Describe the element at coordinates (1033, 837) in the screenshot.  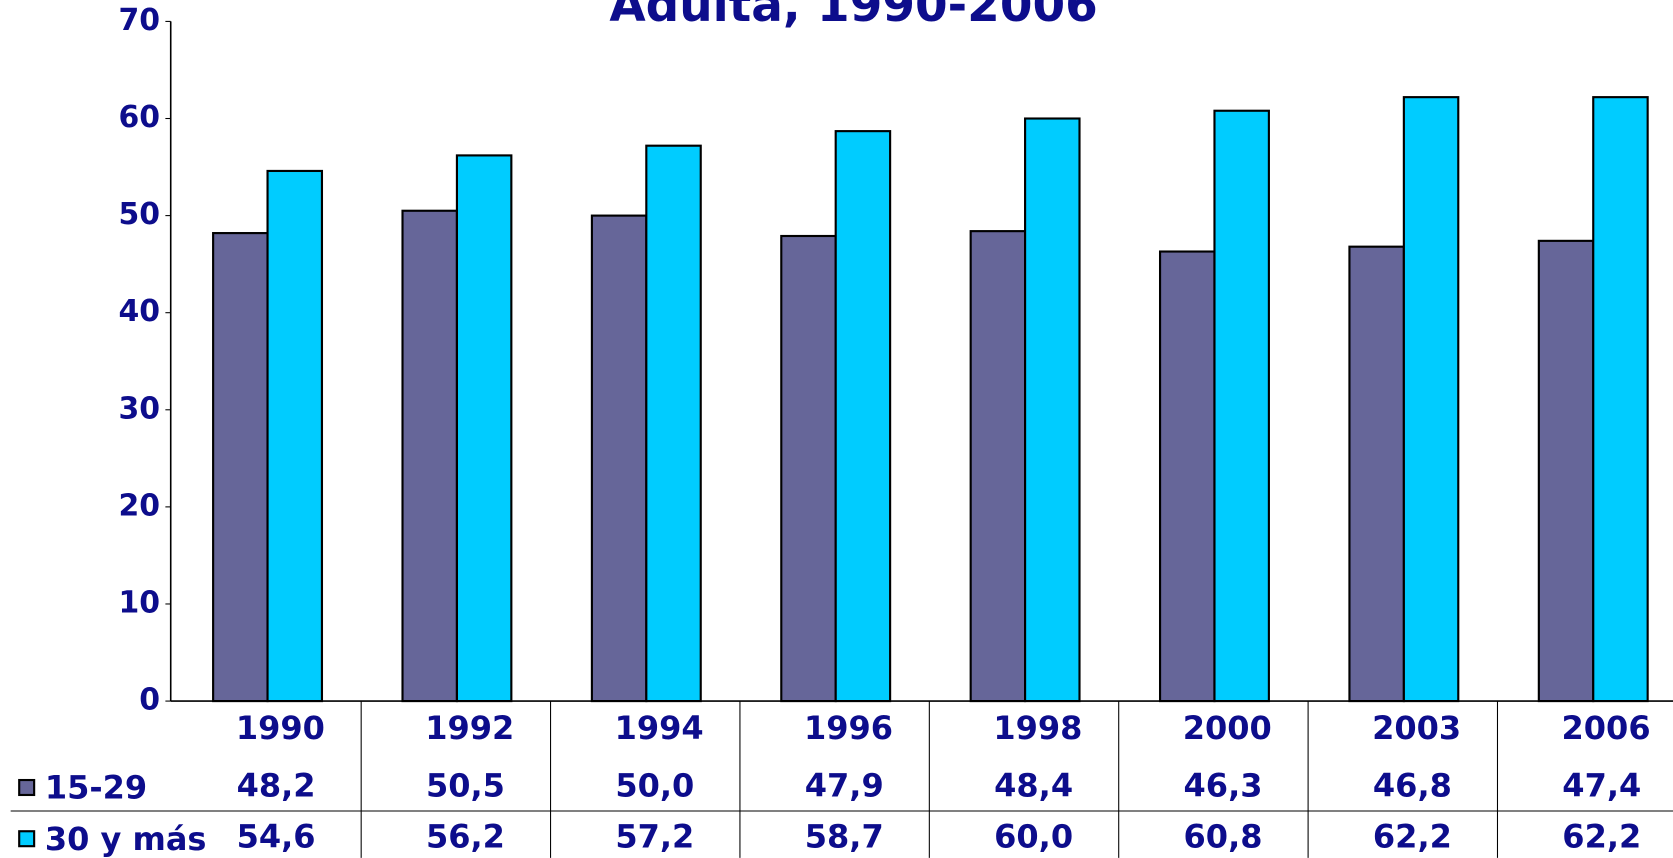
I see `value-label: 60,0` at that location.